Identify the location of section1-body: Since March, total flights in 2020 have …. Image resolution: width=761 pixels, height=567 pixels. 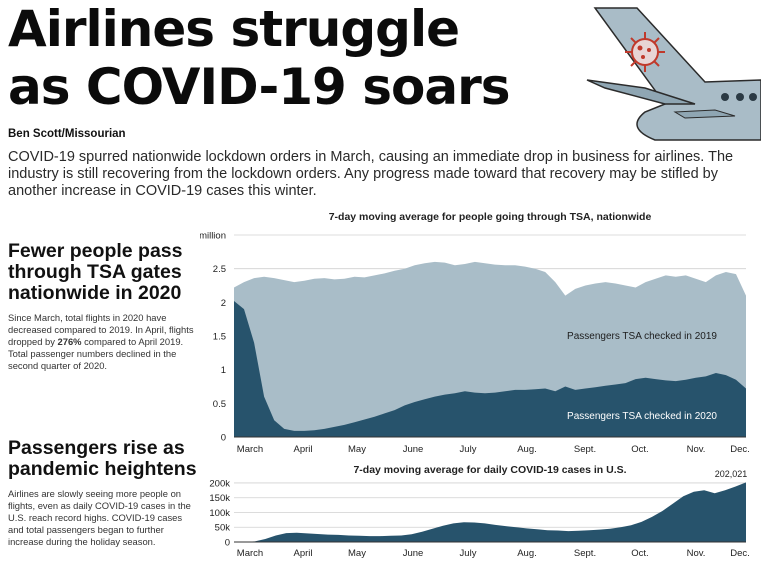
(102, 342).